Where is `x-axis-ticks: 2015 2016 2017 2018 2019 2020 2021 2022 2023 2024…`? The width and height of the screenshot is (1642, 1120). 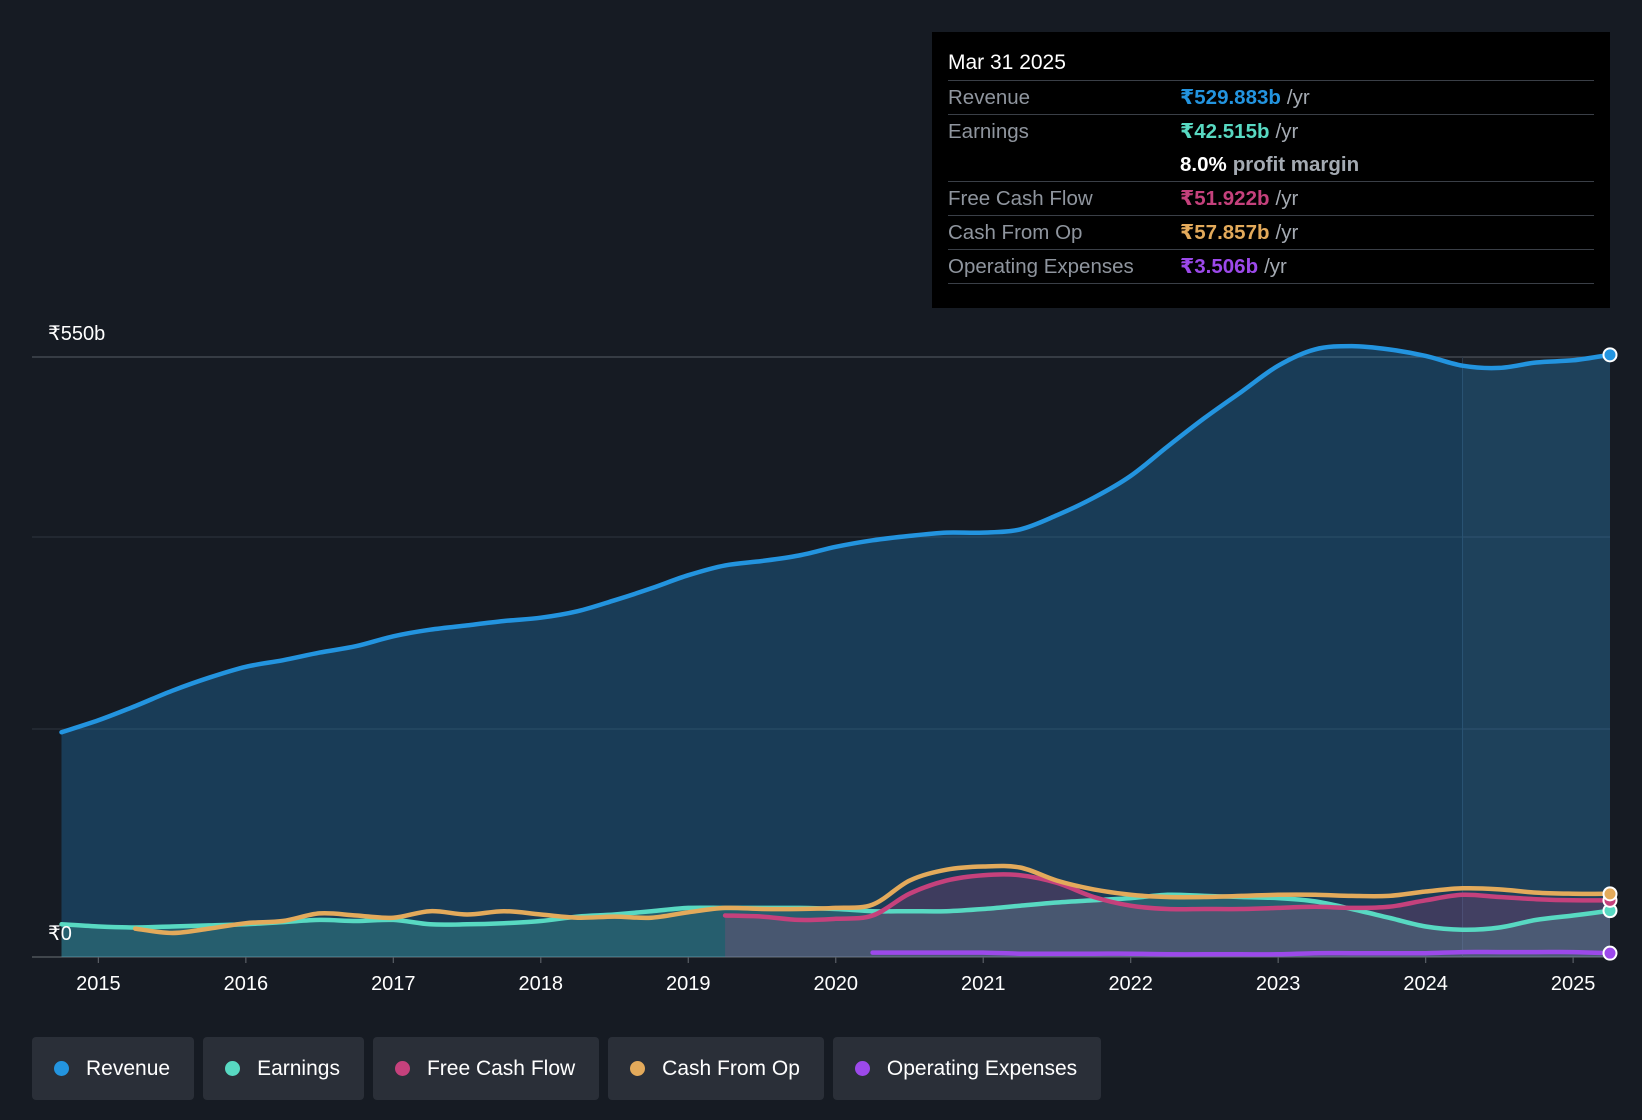
x-axis-ticks: 2015 2016 2017 2018 2019 2020 2021 2022 2023 2024… is located at coordinates (835, 976).